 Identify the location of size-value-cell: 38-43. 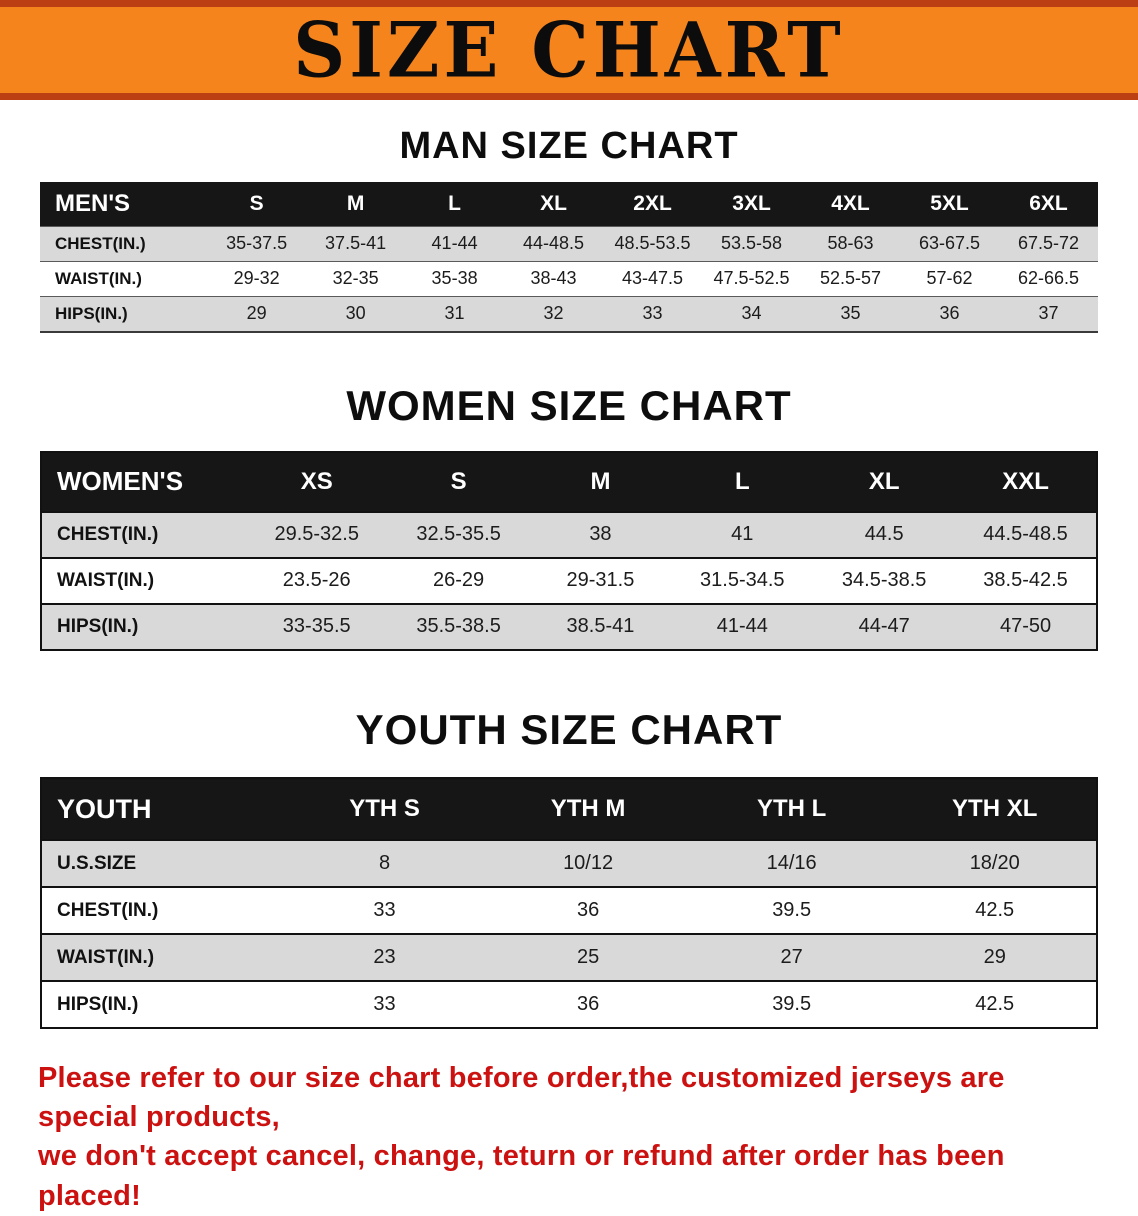
(553, 278).